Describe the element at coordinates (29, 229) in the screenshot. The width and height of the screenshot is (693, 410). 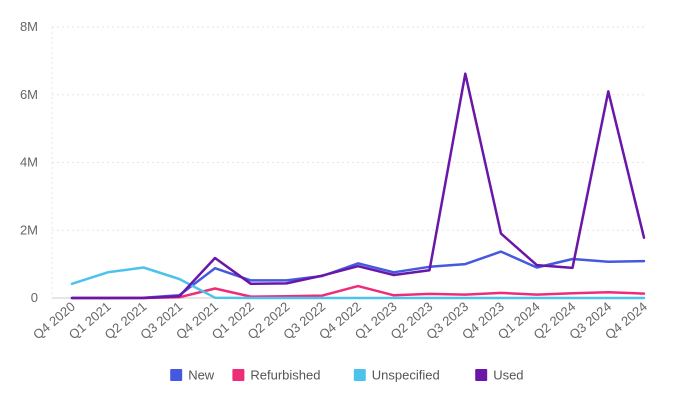
I see `y-tick-label: 2M` at that location.